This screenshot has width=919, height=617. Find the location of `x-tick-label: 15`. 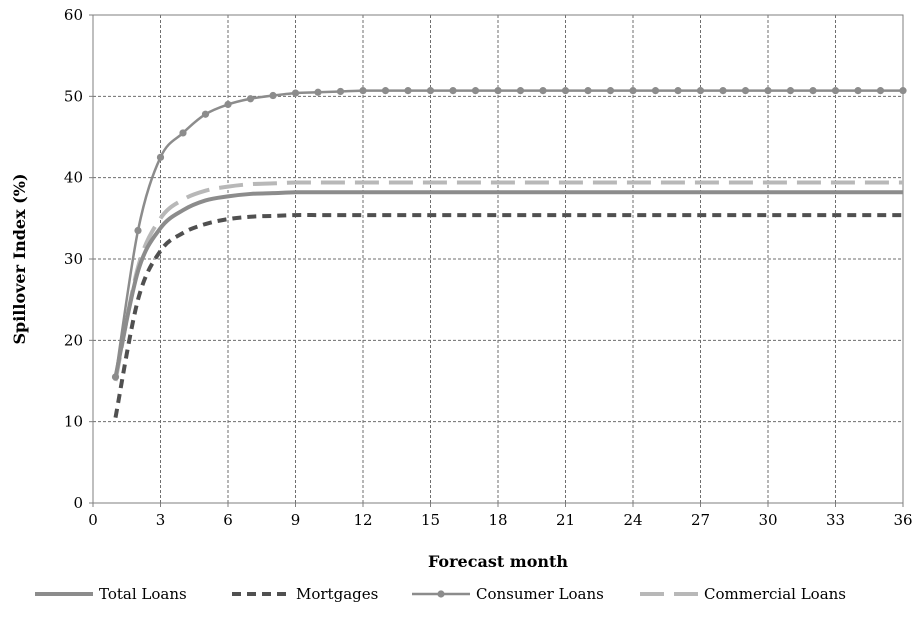

x-tick-label: 15 is located at coordinates (430, 520).